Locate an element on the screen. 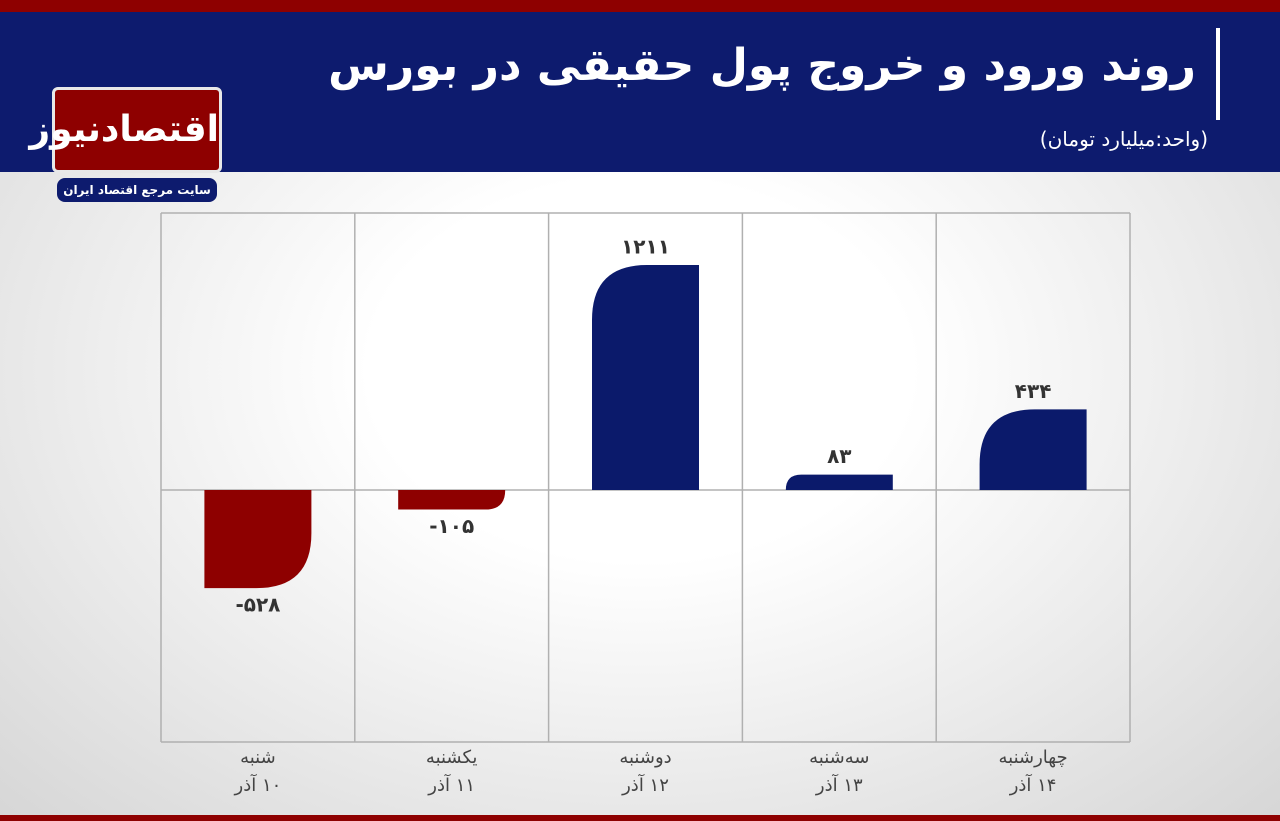 This screenshot has height=821, width=1280. x-tick-label: یکشنبه is located at coordinates (452, 757).